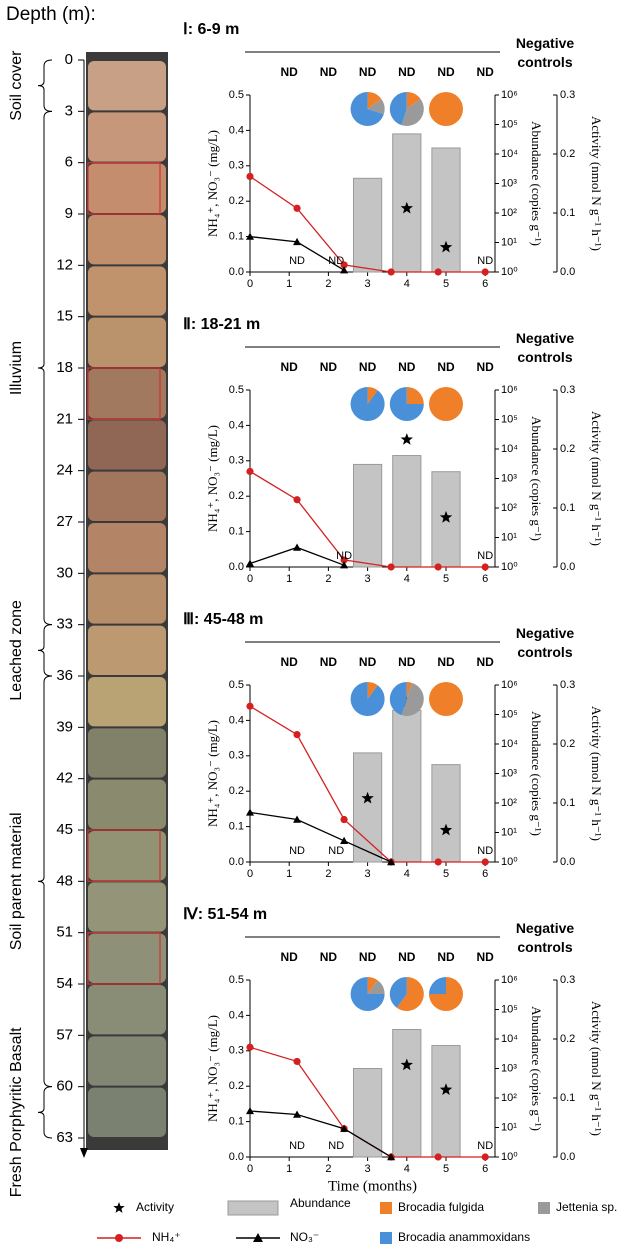 This screenshot has height=1250, width=638. What do you see at coordinates (69, 162) in the screenshot?
I see `depth-tick-label: 6` at bounding box center [69, 162].